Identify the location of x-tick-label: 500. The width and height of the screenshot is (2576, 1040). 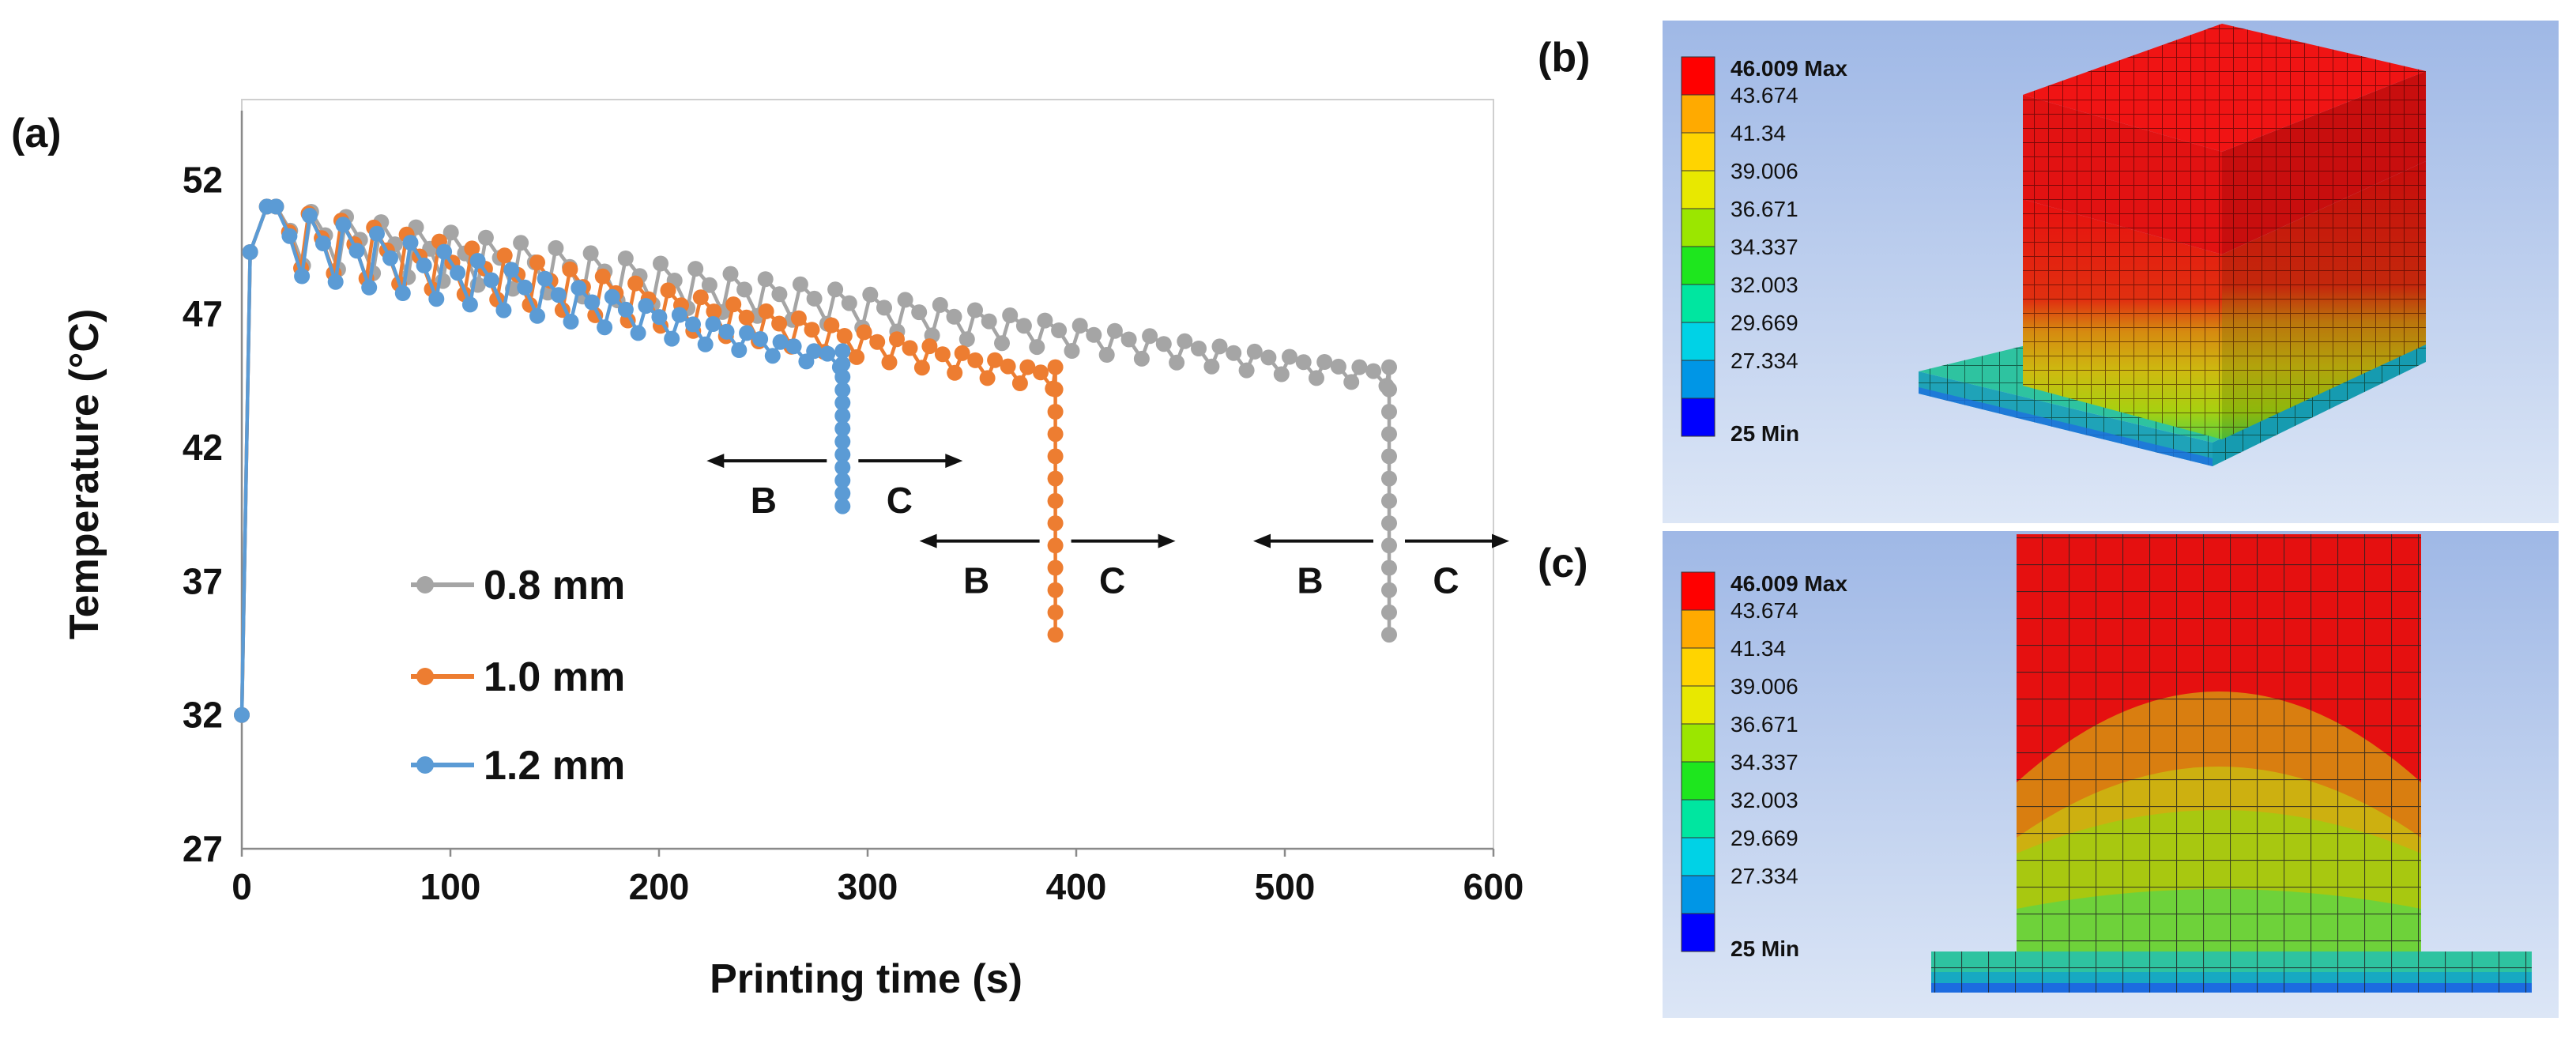
(1285, 886).